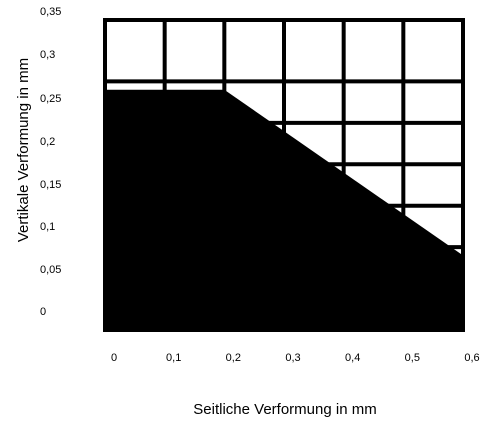  I want to click on x-tick-label: 0,5, so click(412, 358).